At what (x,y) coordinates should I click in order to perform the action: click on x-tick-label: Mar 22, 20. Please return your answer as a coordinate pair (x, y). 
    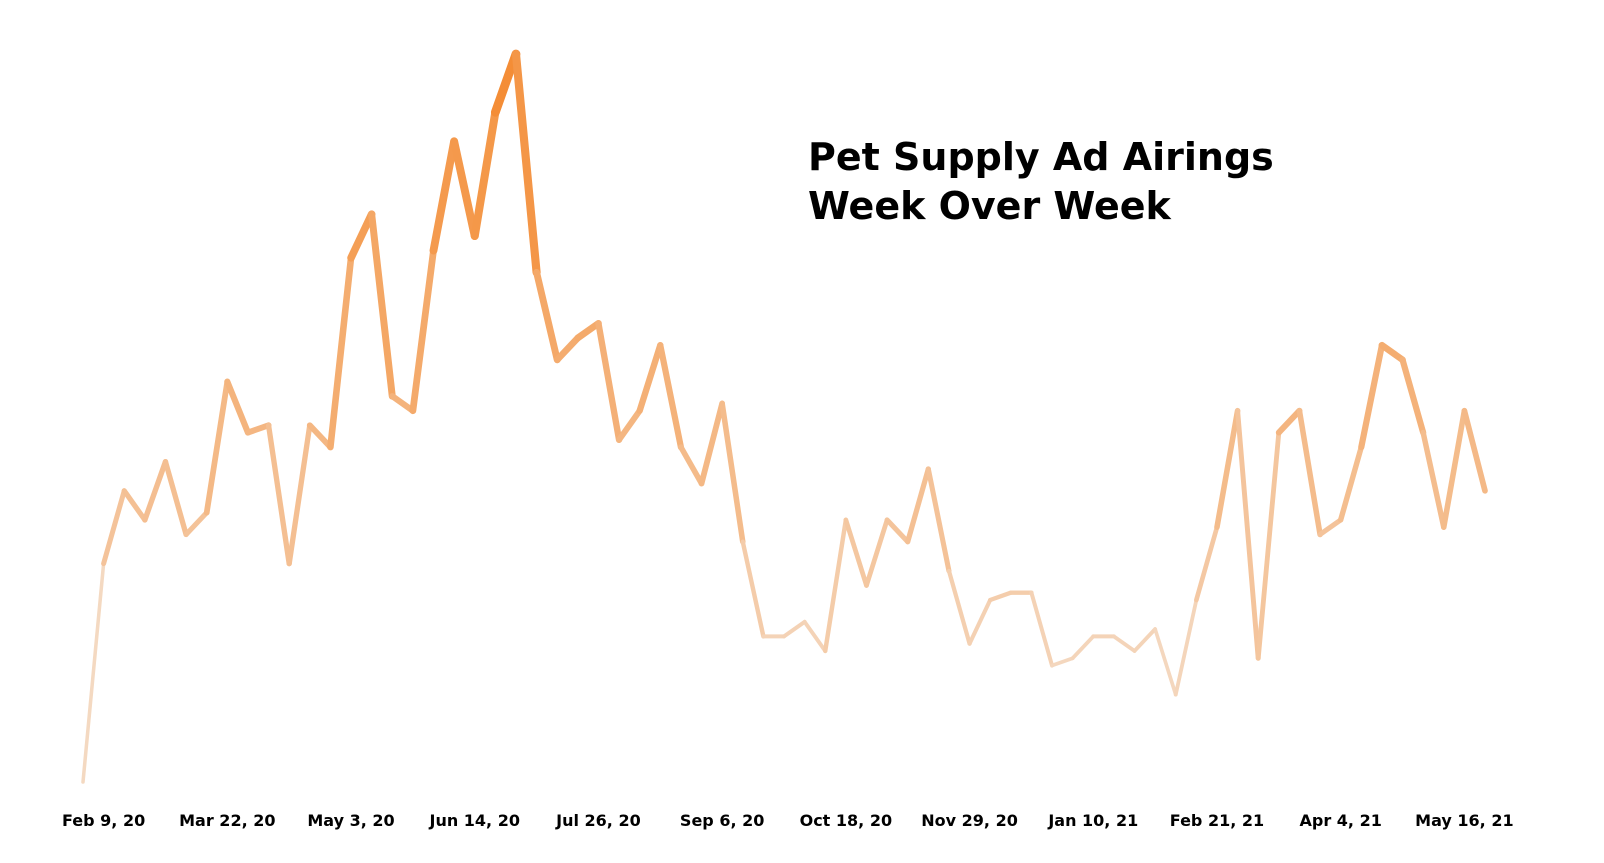
    Looking at the image, I should click on (227, 820).